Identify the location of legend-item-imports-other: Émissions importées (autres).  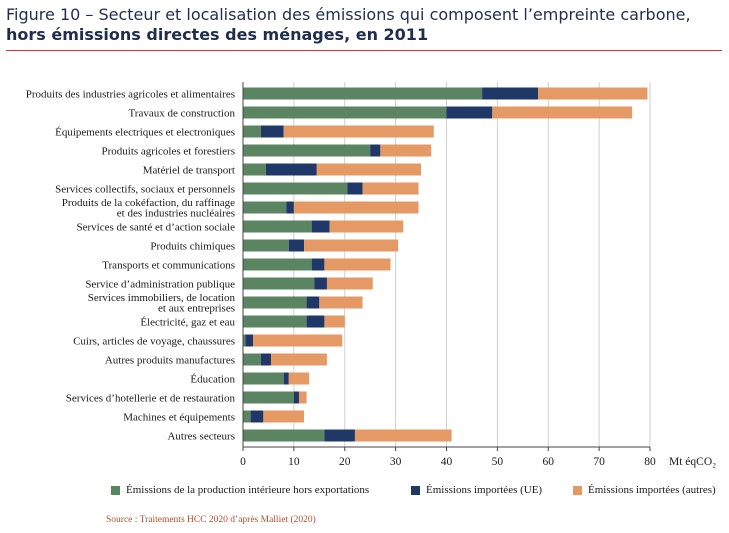
(644, 490).